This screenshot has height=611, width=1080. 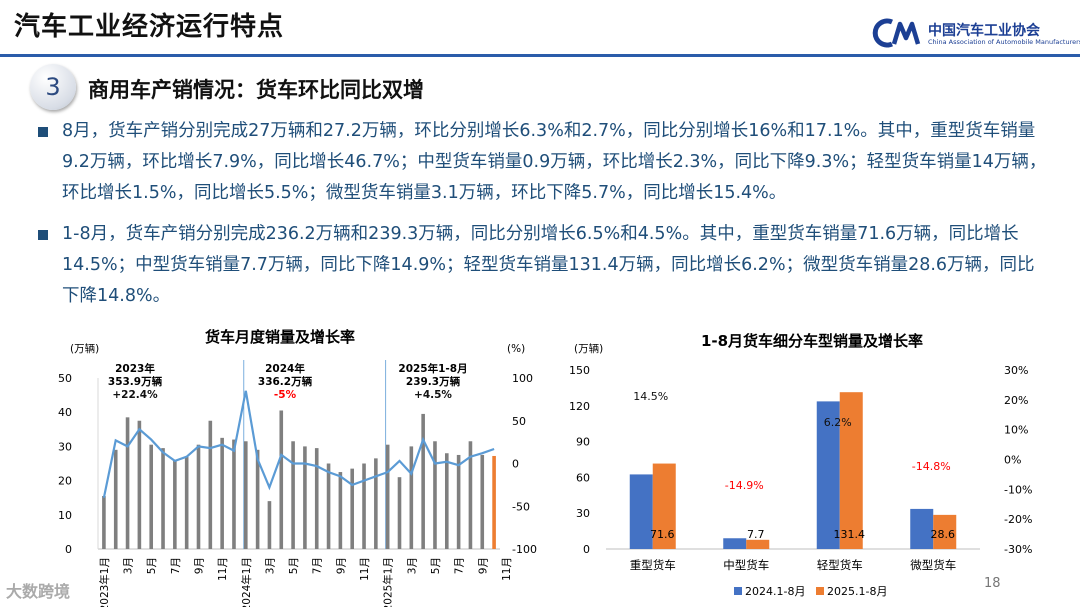 What do you see at coordinates (246, 582) in the screenshot?
I see `x-tick-label: 2024年1月` at bounding box center [246, 582].